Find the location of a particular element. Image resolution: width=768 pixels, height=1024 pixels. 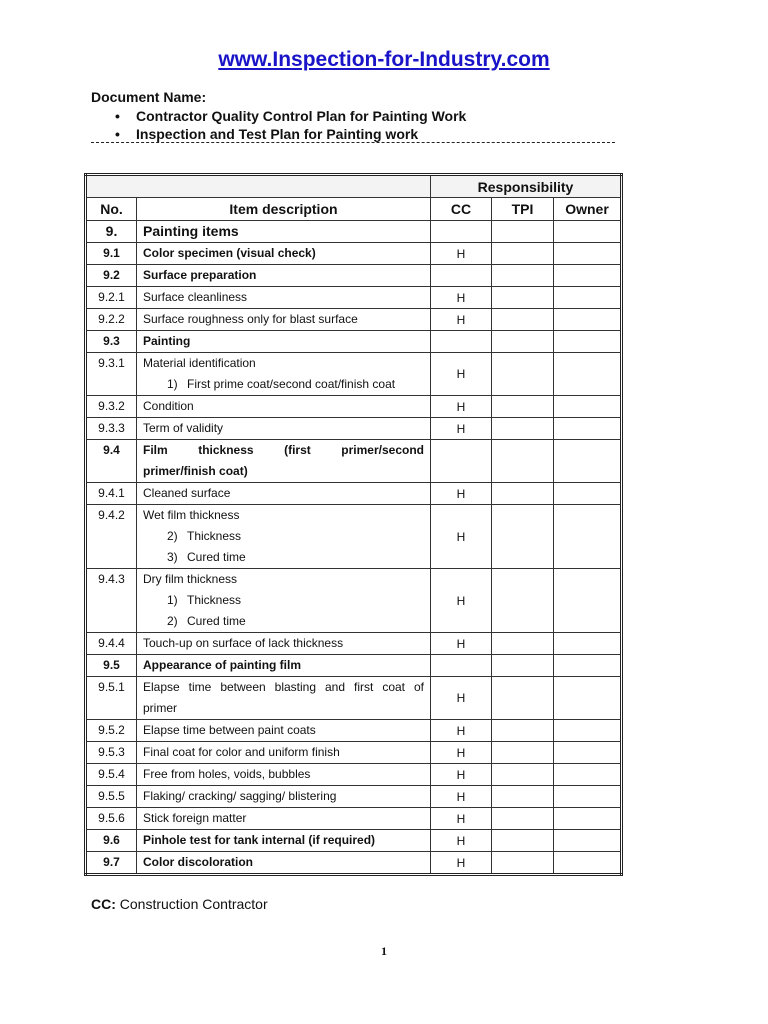

row-number: 9.3 is located at coordinates (111, 341).